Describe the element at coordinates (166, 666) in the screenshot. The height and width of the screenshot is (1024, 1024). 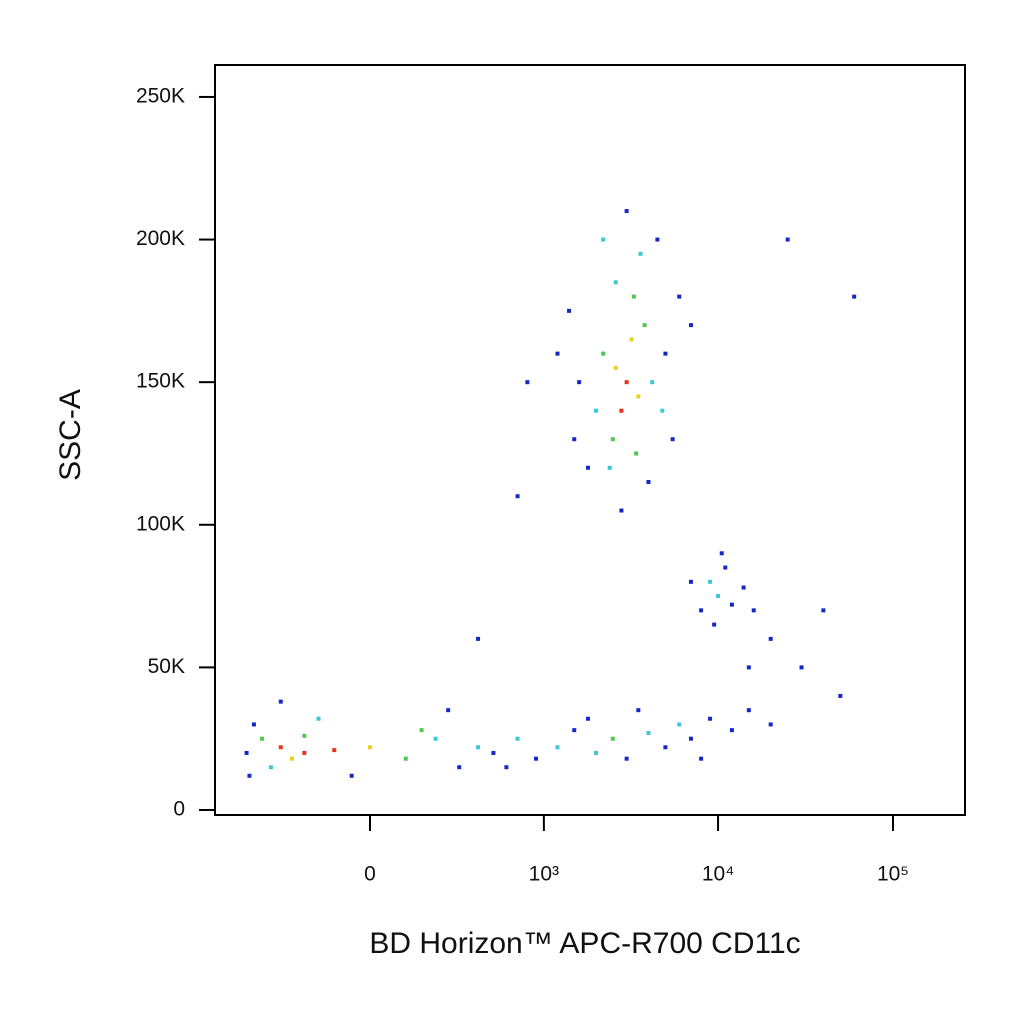
I see `y-tick-label: 50K` at that location.